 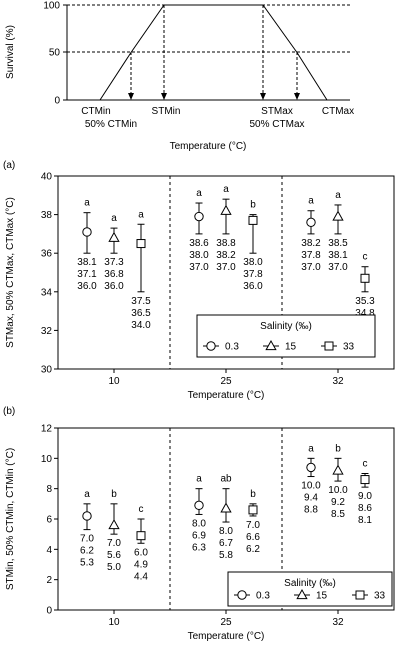 I want to click on x-label: CTMax, so click(x=338, y=111).